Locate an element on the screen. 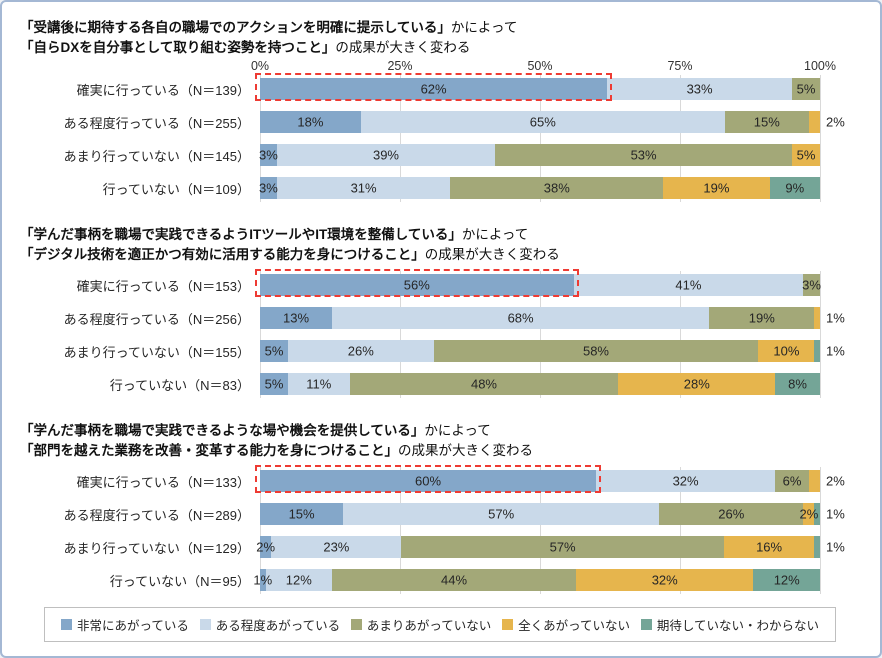 This screenshot has height=658, width=882. bar: 2% 23% 57% 16% 1% is located at coordinates (550, 547).